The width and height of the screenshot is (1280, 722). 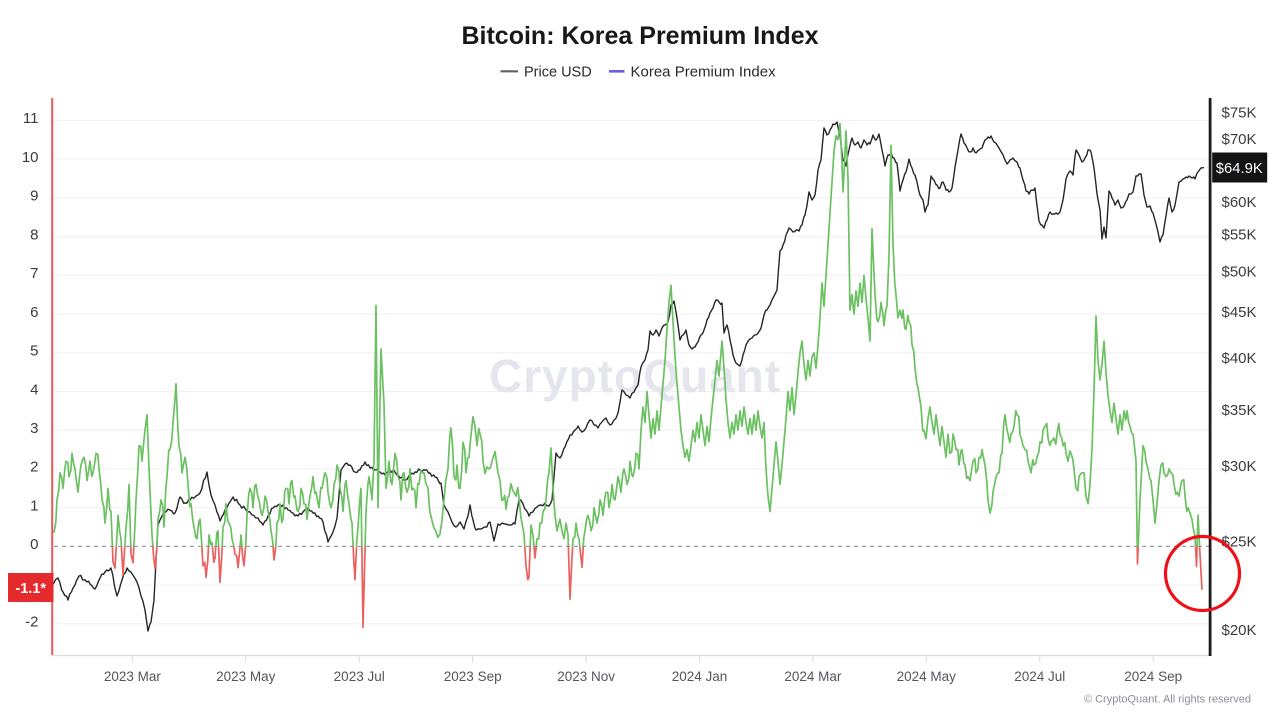 I want to click on svg-text: $45K, so click(x=1239, y=312).